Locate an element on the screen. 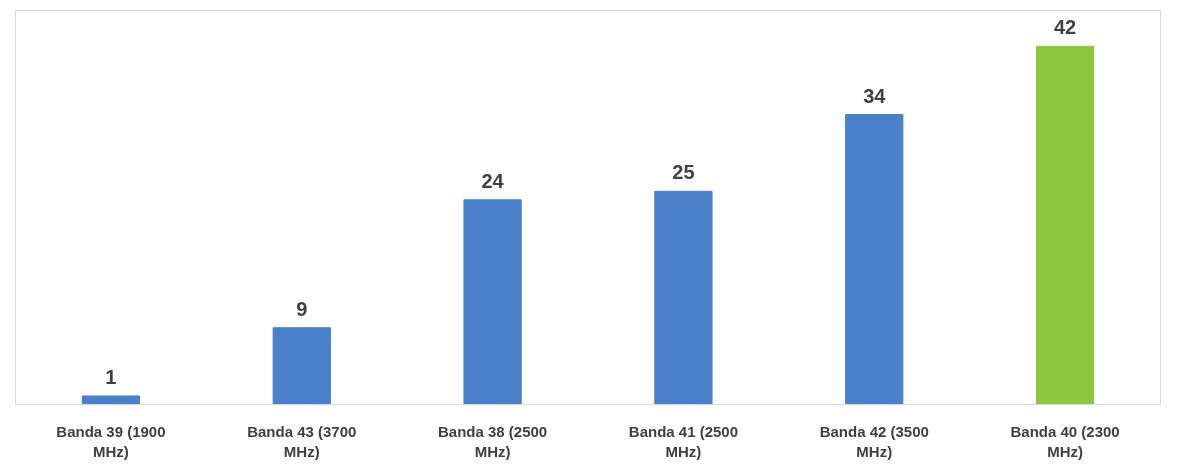  data-label: 34 is located at coordinates (875, 95).